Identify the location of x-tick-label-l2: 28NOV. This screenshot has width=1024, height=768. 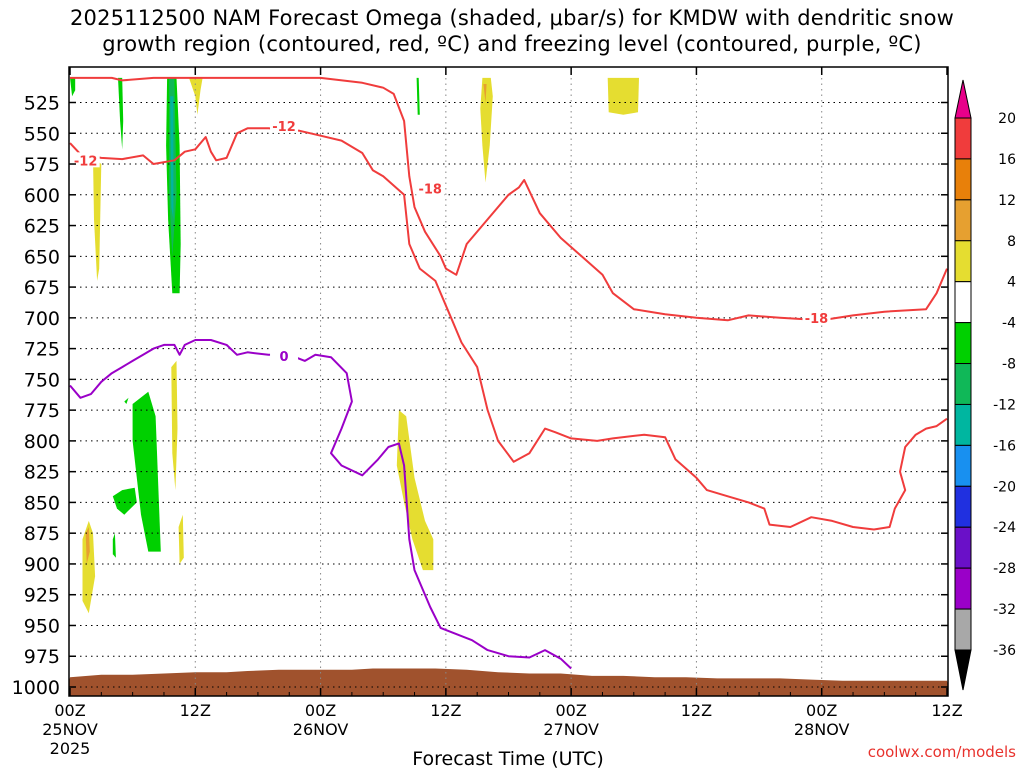
(822, 729).